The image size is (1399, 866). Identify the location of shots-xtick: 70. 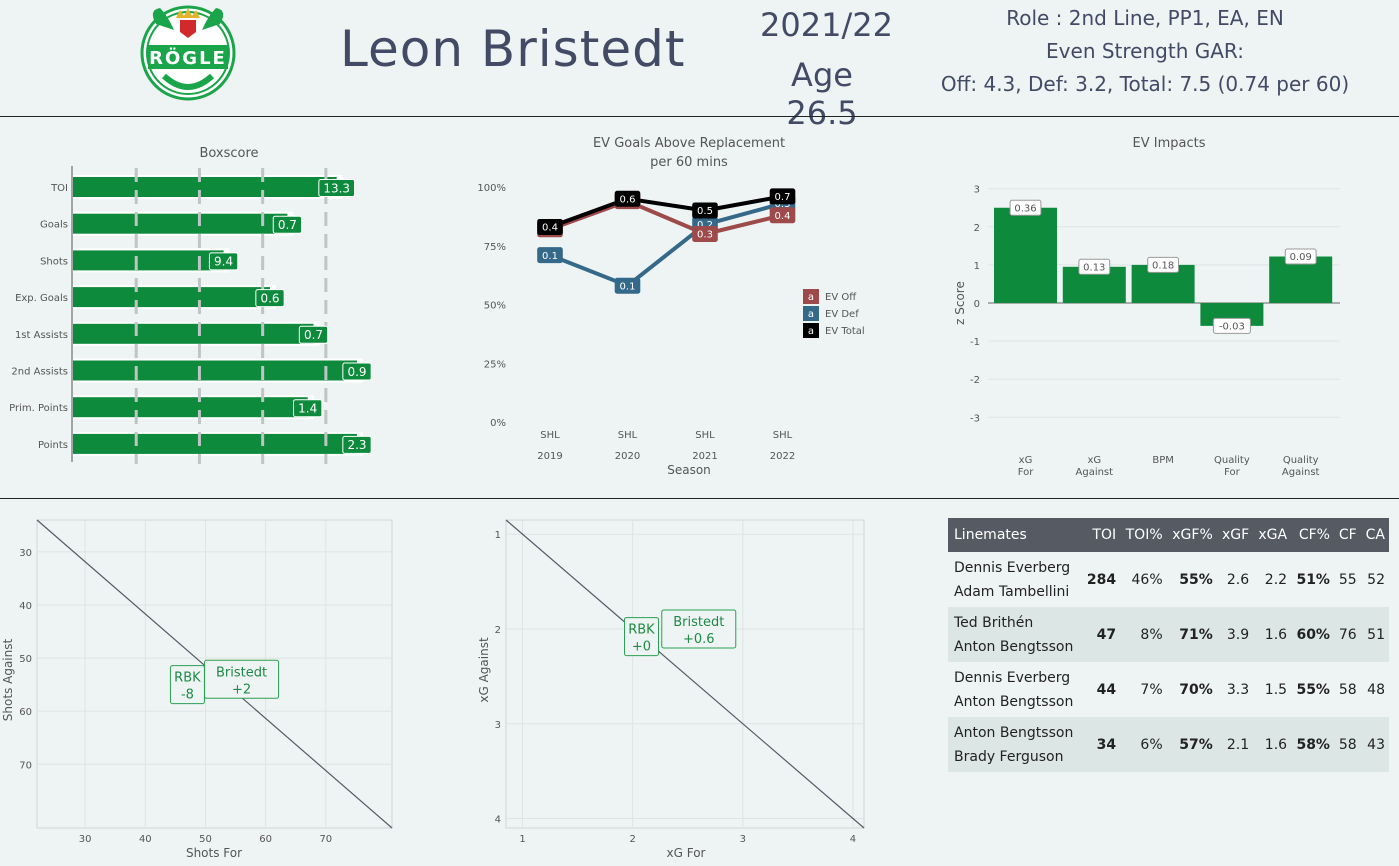
(325, 839).